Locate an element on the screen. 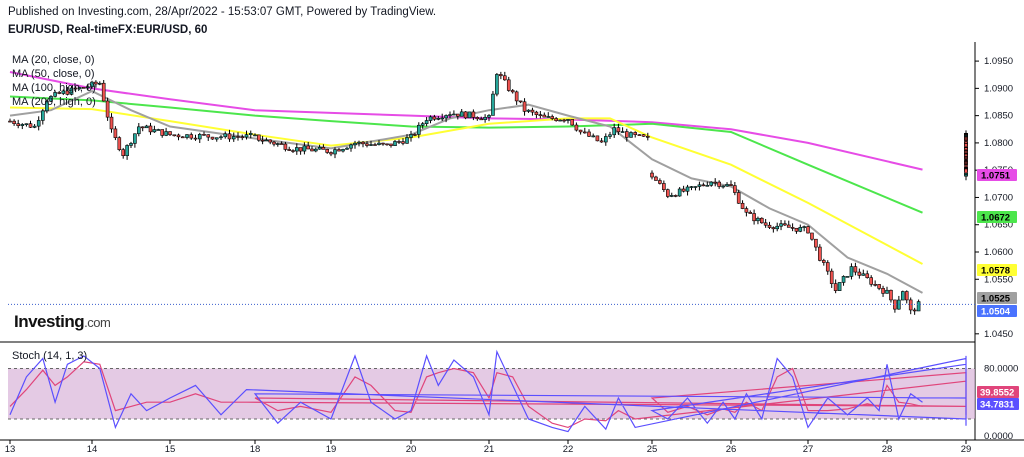 The width and height of the screenshot is (1024, 457). time-tick-label: 13 is located at coordinates (10, 449).